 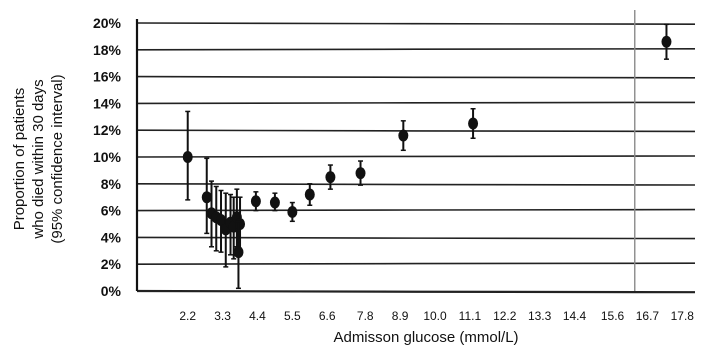 What do you see at coordinates (257, 316) in the screenshot?
I see `x-tick-label: 4.4` at bounding box center [257, 316].